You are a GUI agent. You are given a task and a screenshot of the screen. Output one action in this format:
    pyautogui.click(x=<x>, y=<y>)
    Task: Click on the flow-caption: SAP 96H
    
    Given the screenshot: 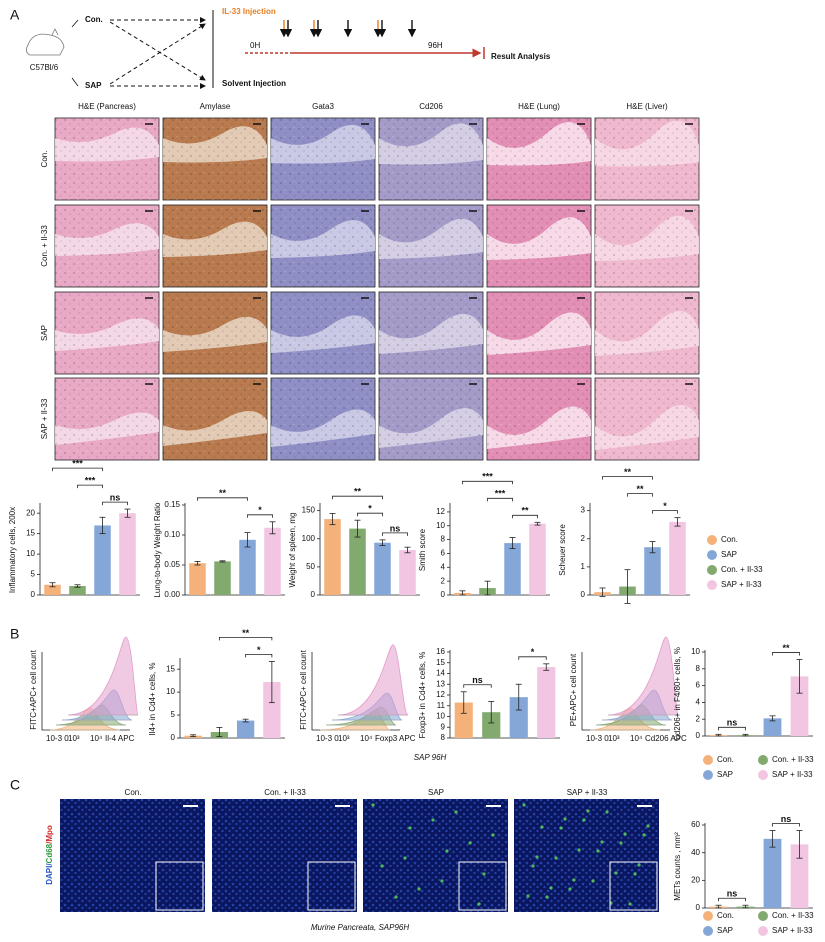 What is the action you would take?
    pyautogui.click(x=430, y=757)
    